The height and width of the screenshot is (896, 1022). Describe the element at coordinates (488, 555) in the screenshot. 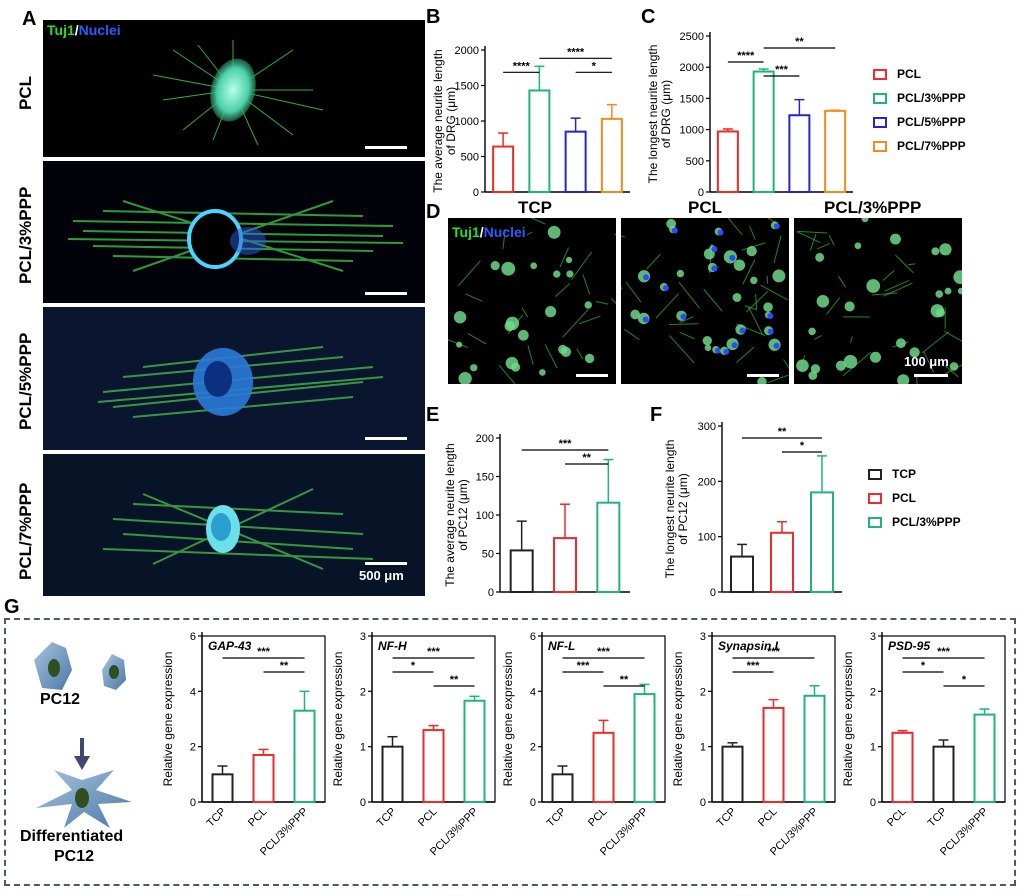

I see `y-tick-label: 50` at that location.